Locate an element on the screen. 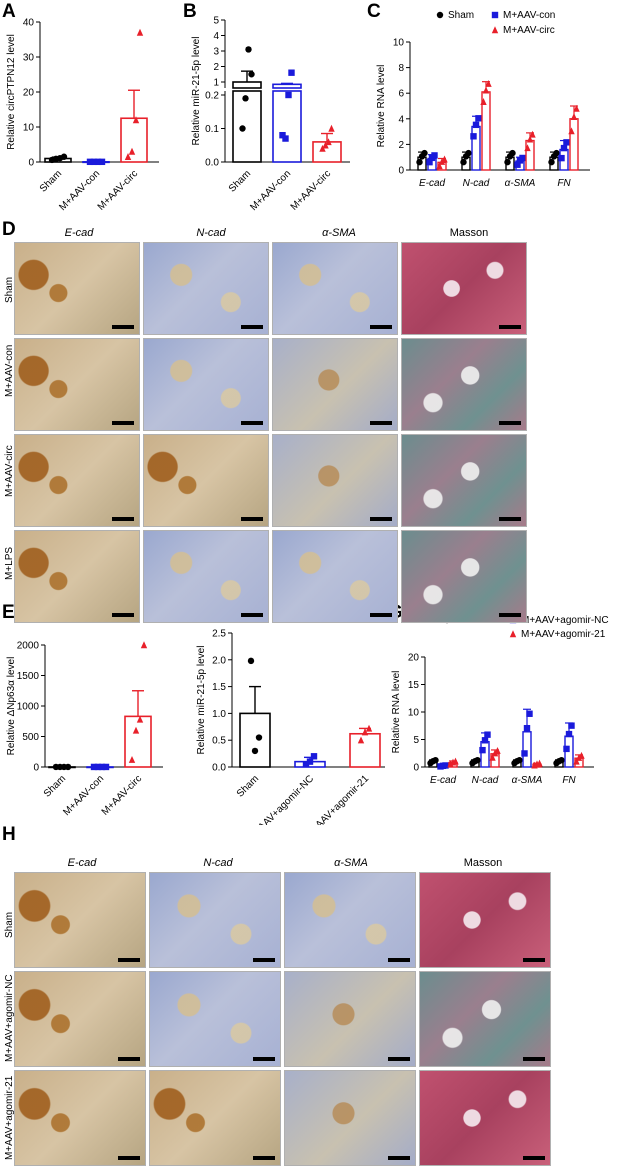 The height and width of the screenshot is (1172, 617). E-ytick-label-4: 2000 is located at coordinates (28, 646).